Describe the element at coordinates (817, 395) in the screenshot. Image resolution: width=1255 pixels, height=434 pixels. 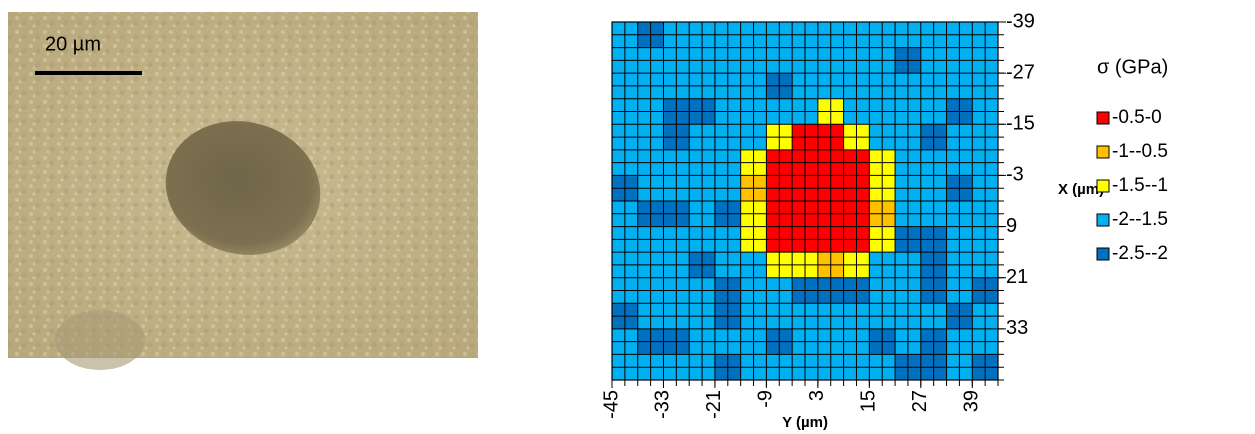
I see `x-tick-label: 3` at that location.